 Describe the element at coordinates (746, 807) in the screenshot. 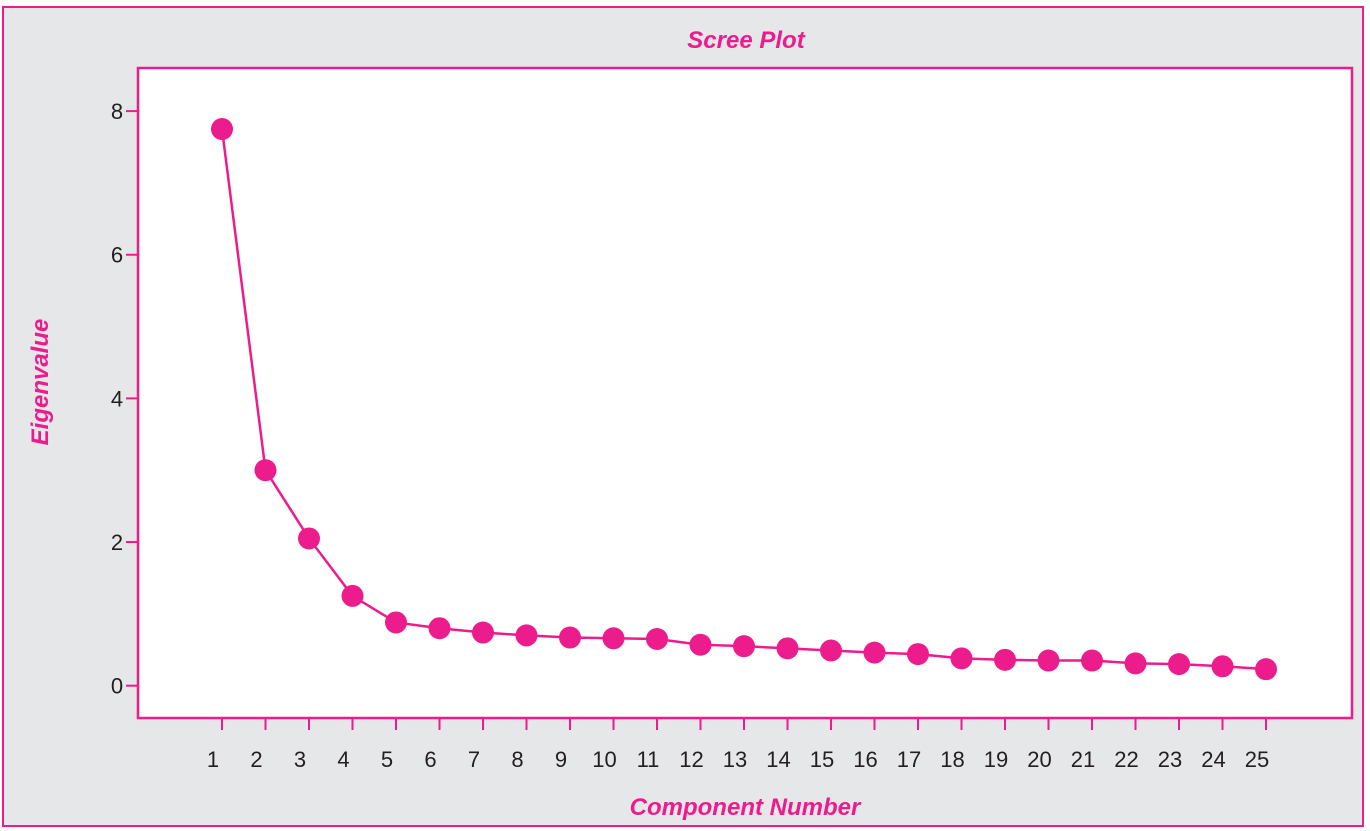

I see `x-axis-title: Component Number` at that location.